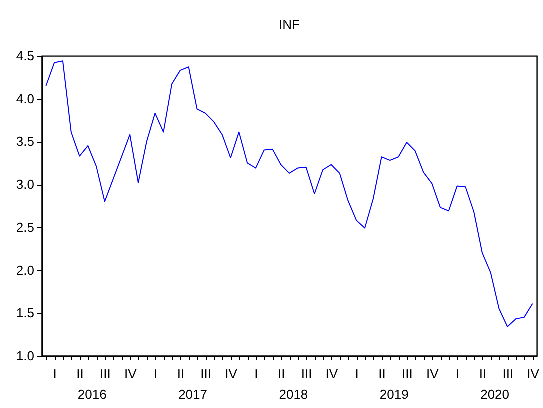  I want to click on y-tick-label: 4.0, so click(25, 98).